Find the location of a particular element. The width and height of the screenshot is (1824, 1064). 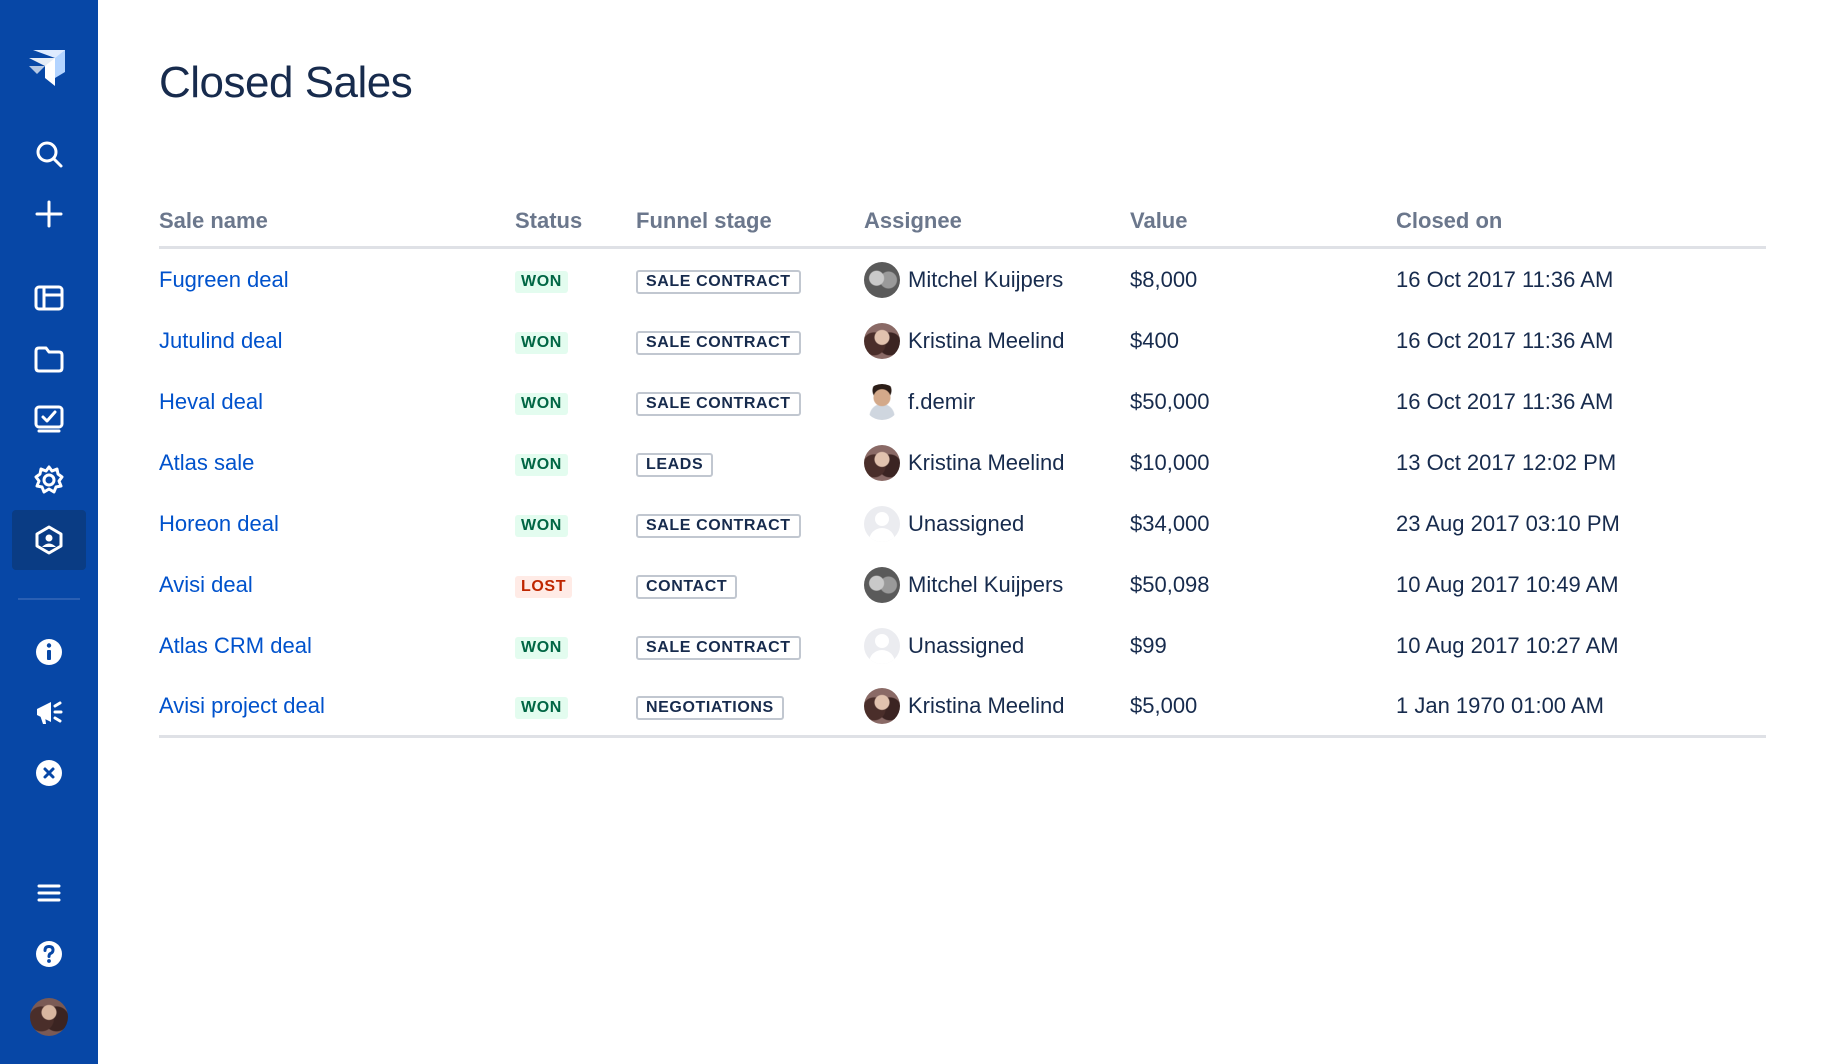

closed-on-cell: 23 Aug 2017 03:10 PM is located at coordinates (1508, 523).